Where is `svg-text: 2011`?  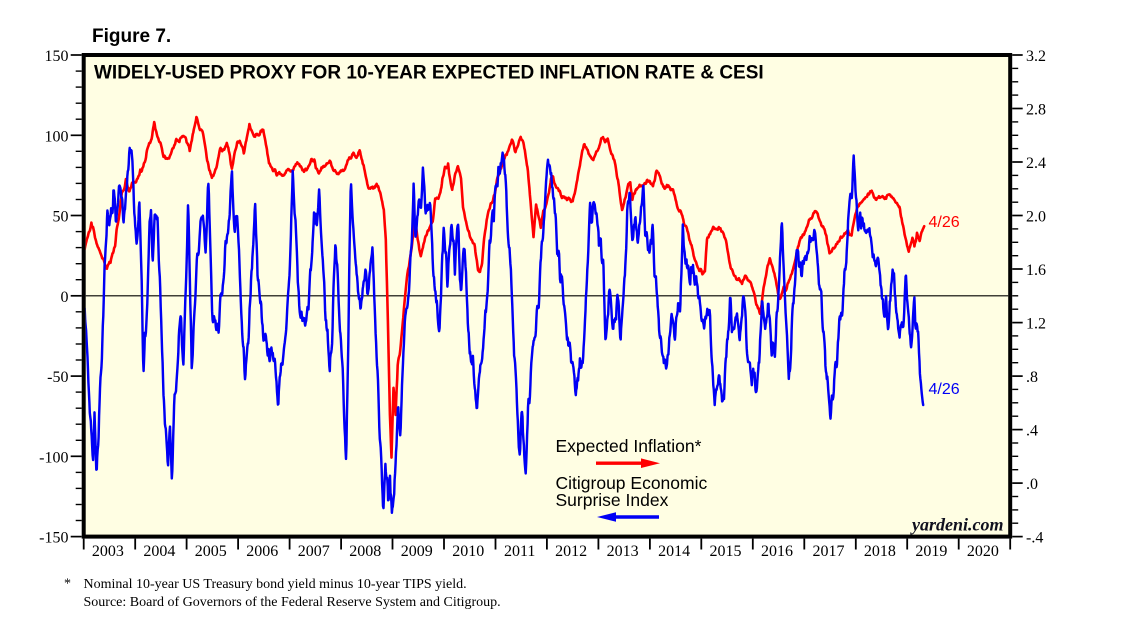
svg-text: 2011 is located at coordinates (519, 551).